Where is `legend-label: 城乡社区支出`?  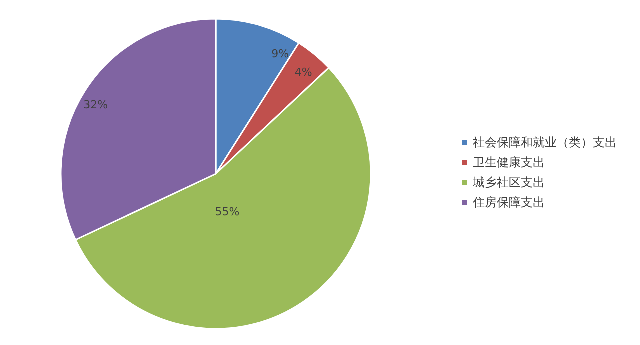
legend-label: 城乡社区支出 is located at coordinates (508, 183).